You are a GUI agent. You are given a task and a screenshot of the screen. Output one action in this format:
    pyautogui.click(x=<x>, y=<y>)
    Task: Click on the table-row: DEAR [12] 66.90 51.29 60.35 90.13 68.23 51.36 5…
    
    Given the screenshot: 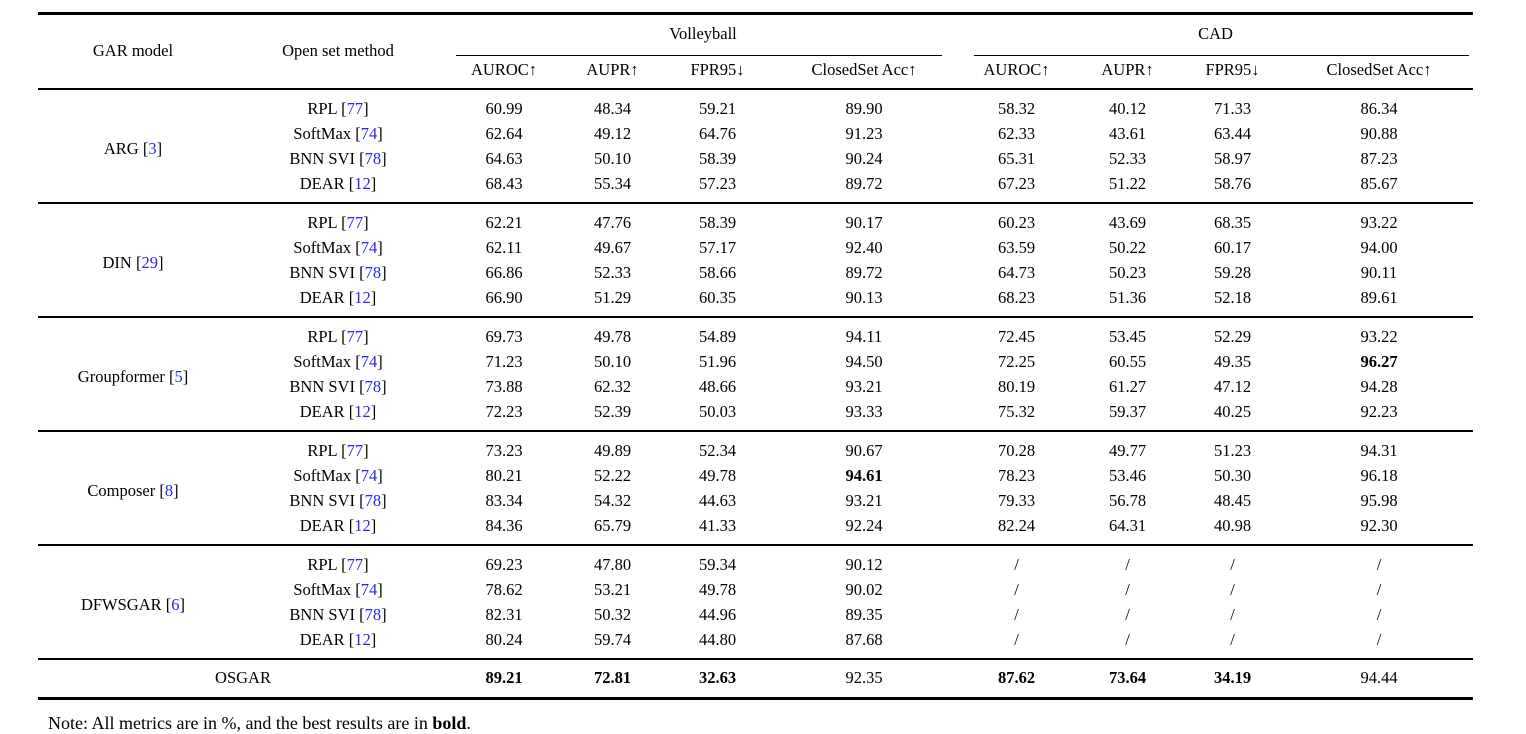 What is the action you would take?
    pyautogui.click(x=755, y=301)
    